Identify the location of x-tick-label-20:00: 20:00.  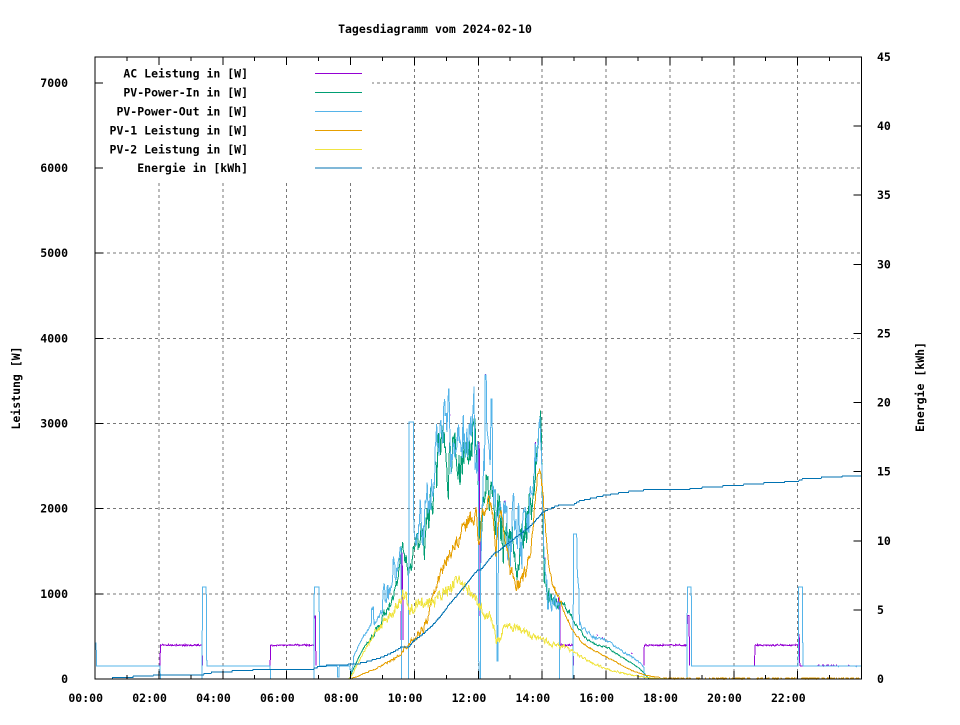
(724, 698).